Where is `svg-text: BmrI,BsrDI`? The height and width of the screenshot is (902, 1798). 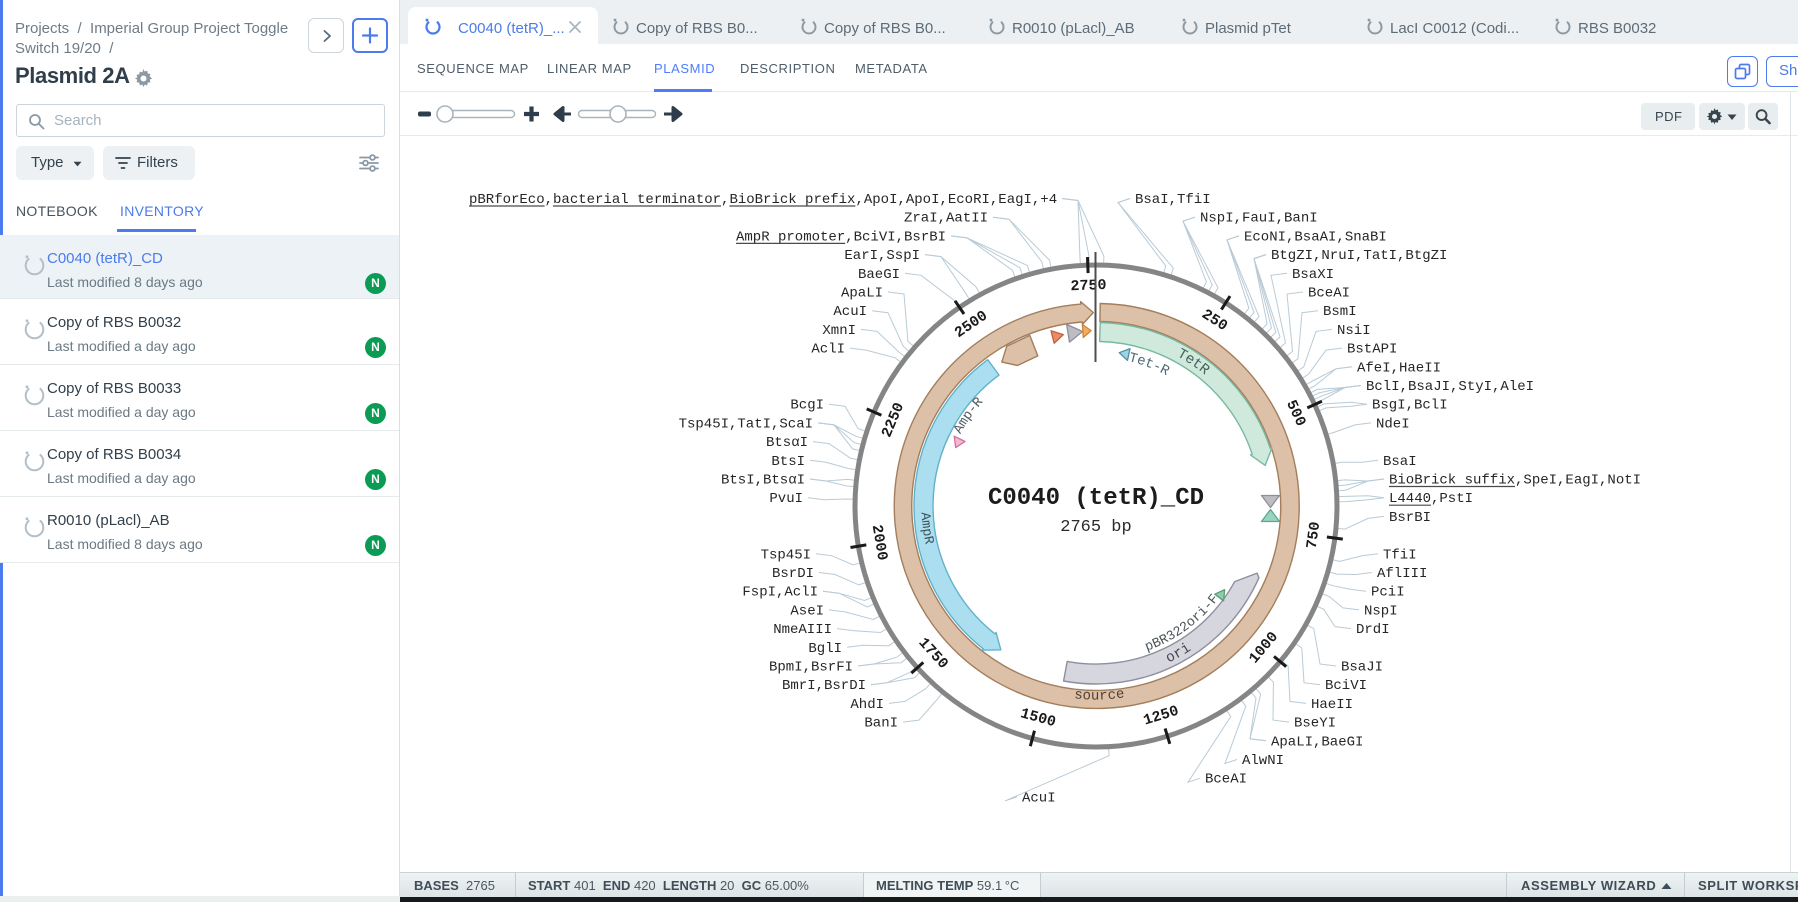 svg-text: BmrI,BsrDI is located at coordinates (824, 686).